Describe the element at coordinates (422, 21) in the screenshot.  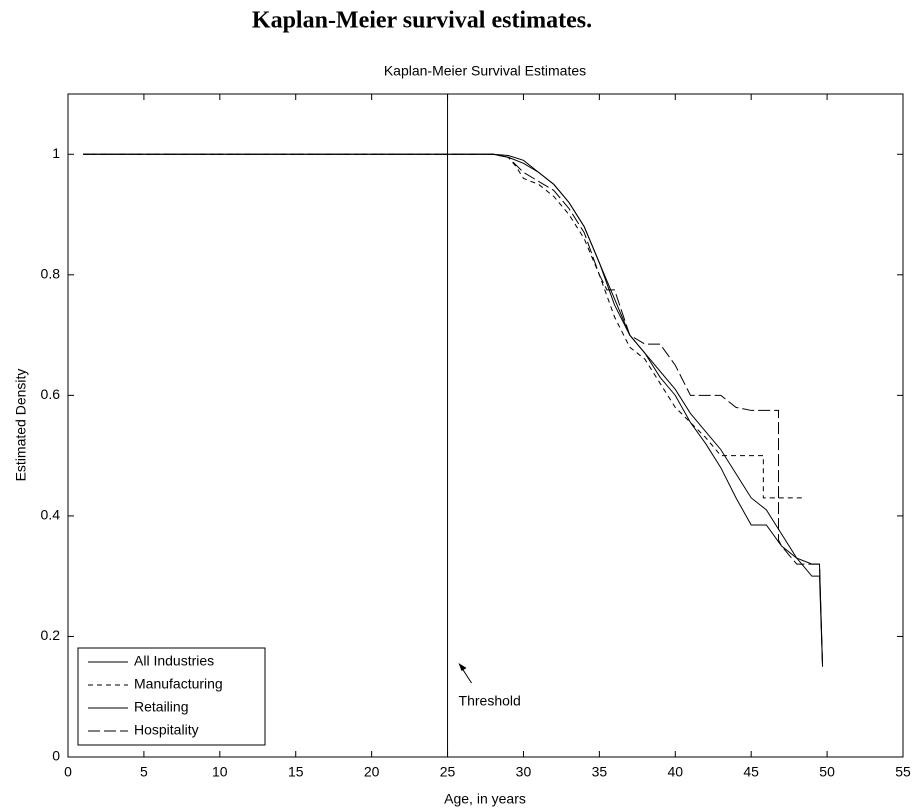
I see `figure-heading: Kaplan-Meier survival estimates.` at that location.